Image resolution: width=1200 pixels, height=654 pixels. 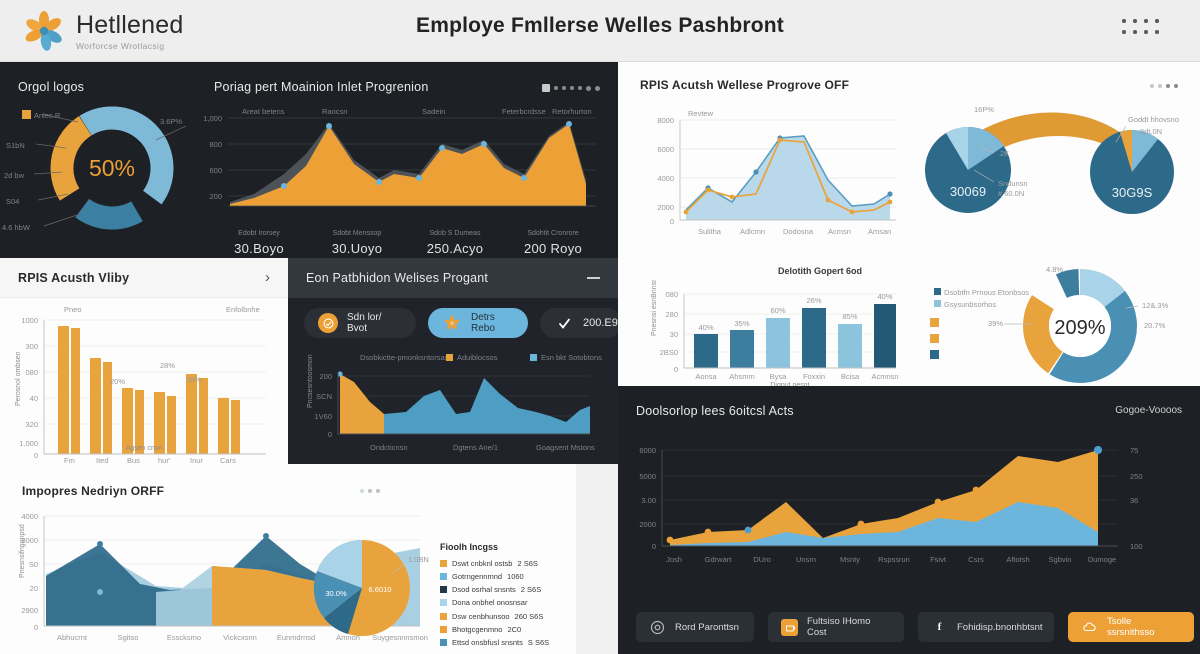 What do you see at coordinates (418, 559) in the screenshot?
I see `svg-text: 1.0BN` at bounding box center [418, 559].